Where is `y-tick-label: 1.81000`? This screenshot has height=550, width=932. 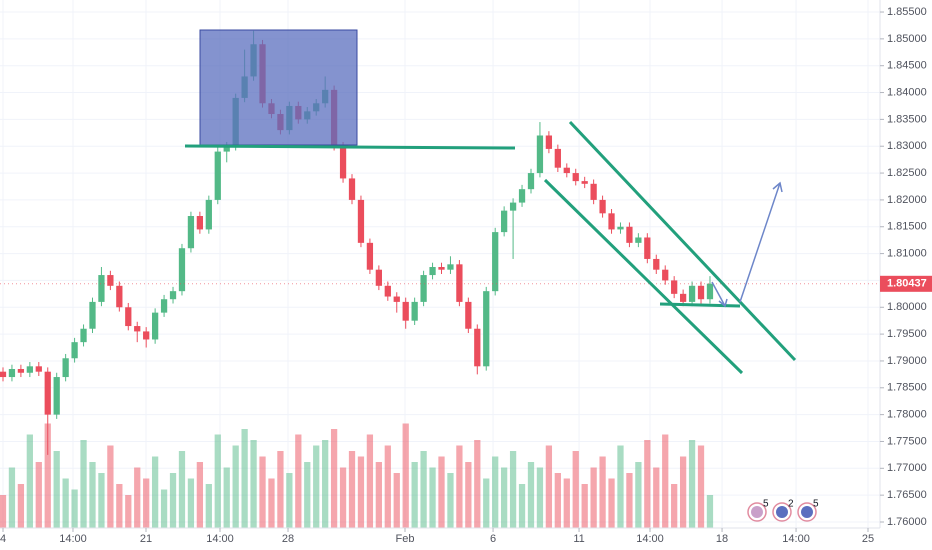 y-tick-label: 1.81000 is located at coordinates (907, 253).